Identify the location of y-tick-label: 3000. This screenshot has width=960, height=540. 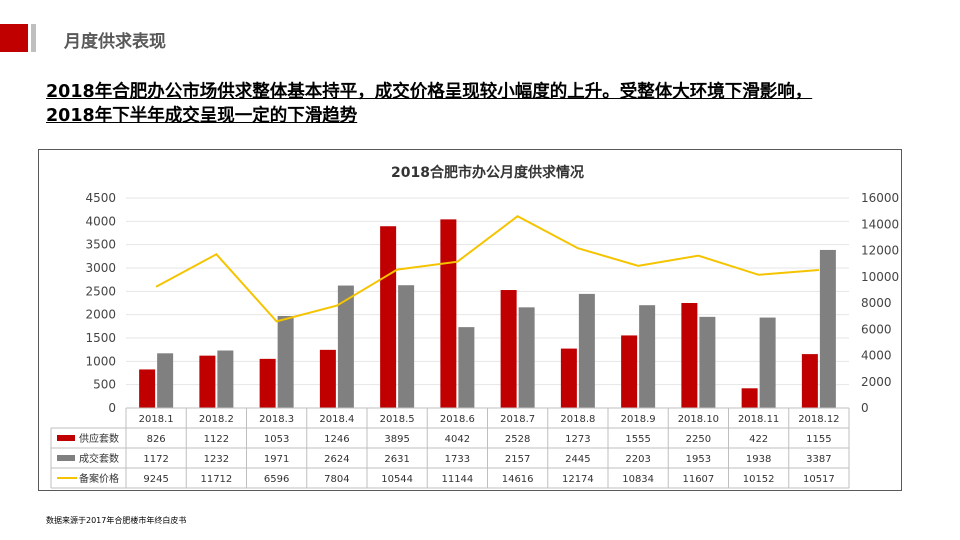
(100, 268).